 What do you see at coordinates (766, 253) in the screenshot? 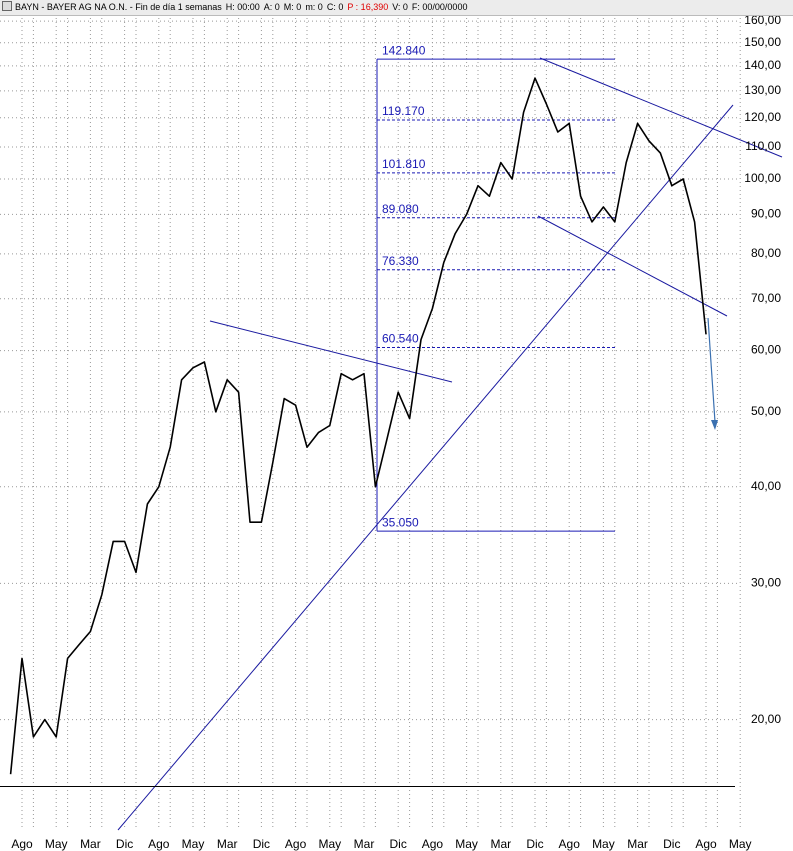
I see `y-tick-label: 80,00` at bounding box center [766, 253].